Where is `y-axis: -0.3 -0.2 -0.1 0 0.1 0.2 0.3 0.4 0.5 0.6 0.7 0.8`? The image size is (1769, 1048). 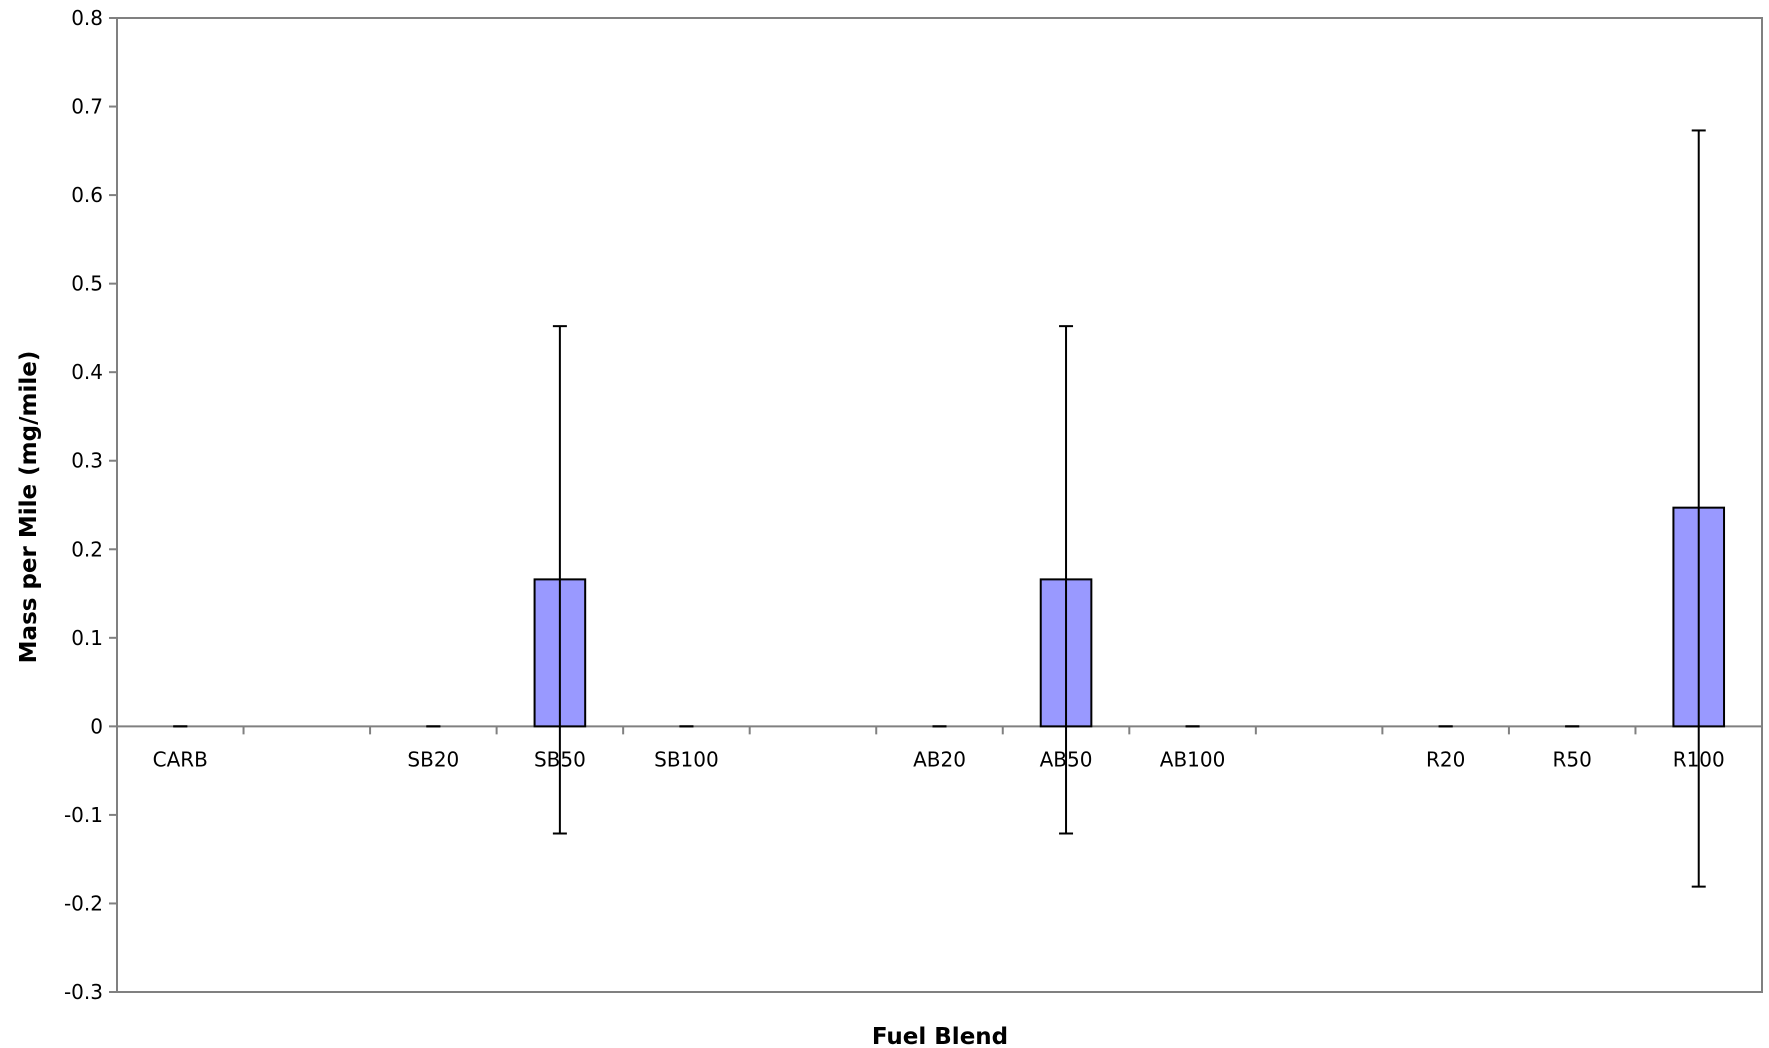 y-axis: -0.3 -0.2 -0.1 0 0.1 0.2 0.3 0.4 0.5 0.6 0.7 0.8 is located at coordinates (90, 505).